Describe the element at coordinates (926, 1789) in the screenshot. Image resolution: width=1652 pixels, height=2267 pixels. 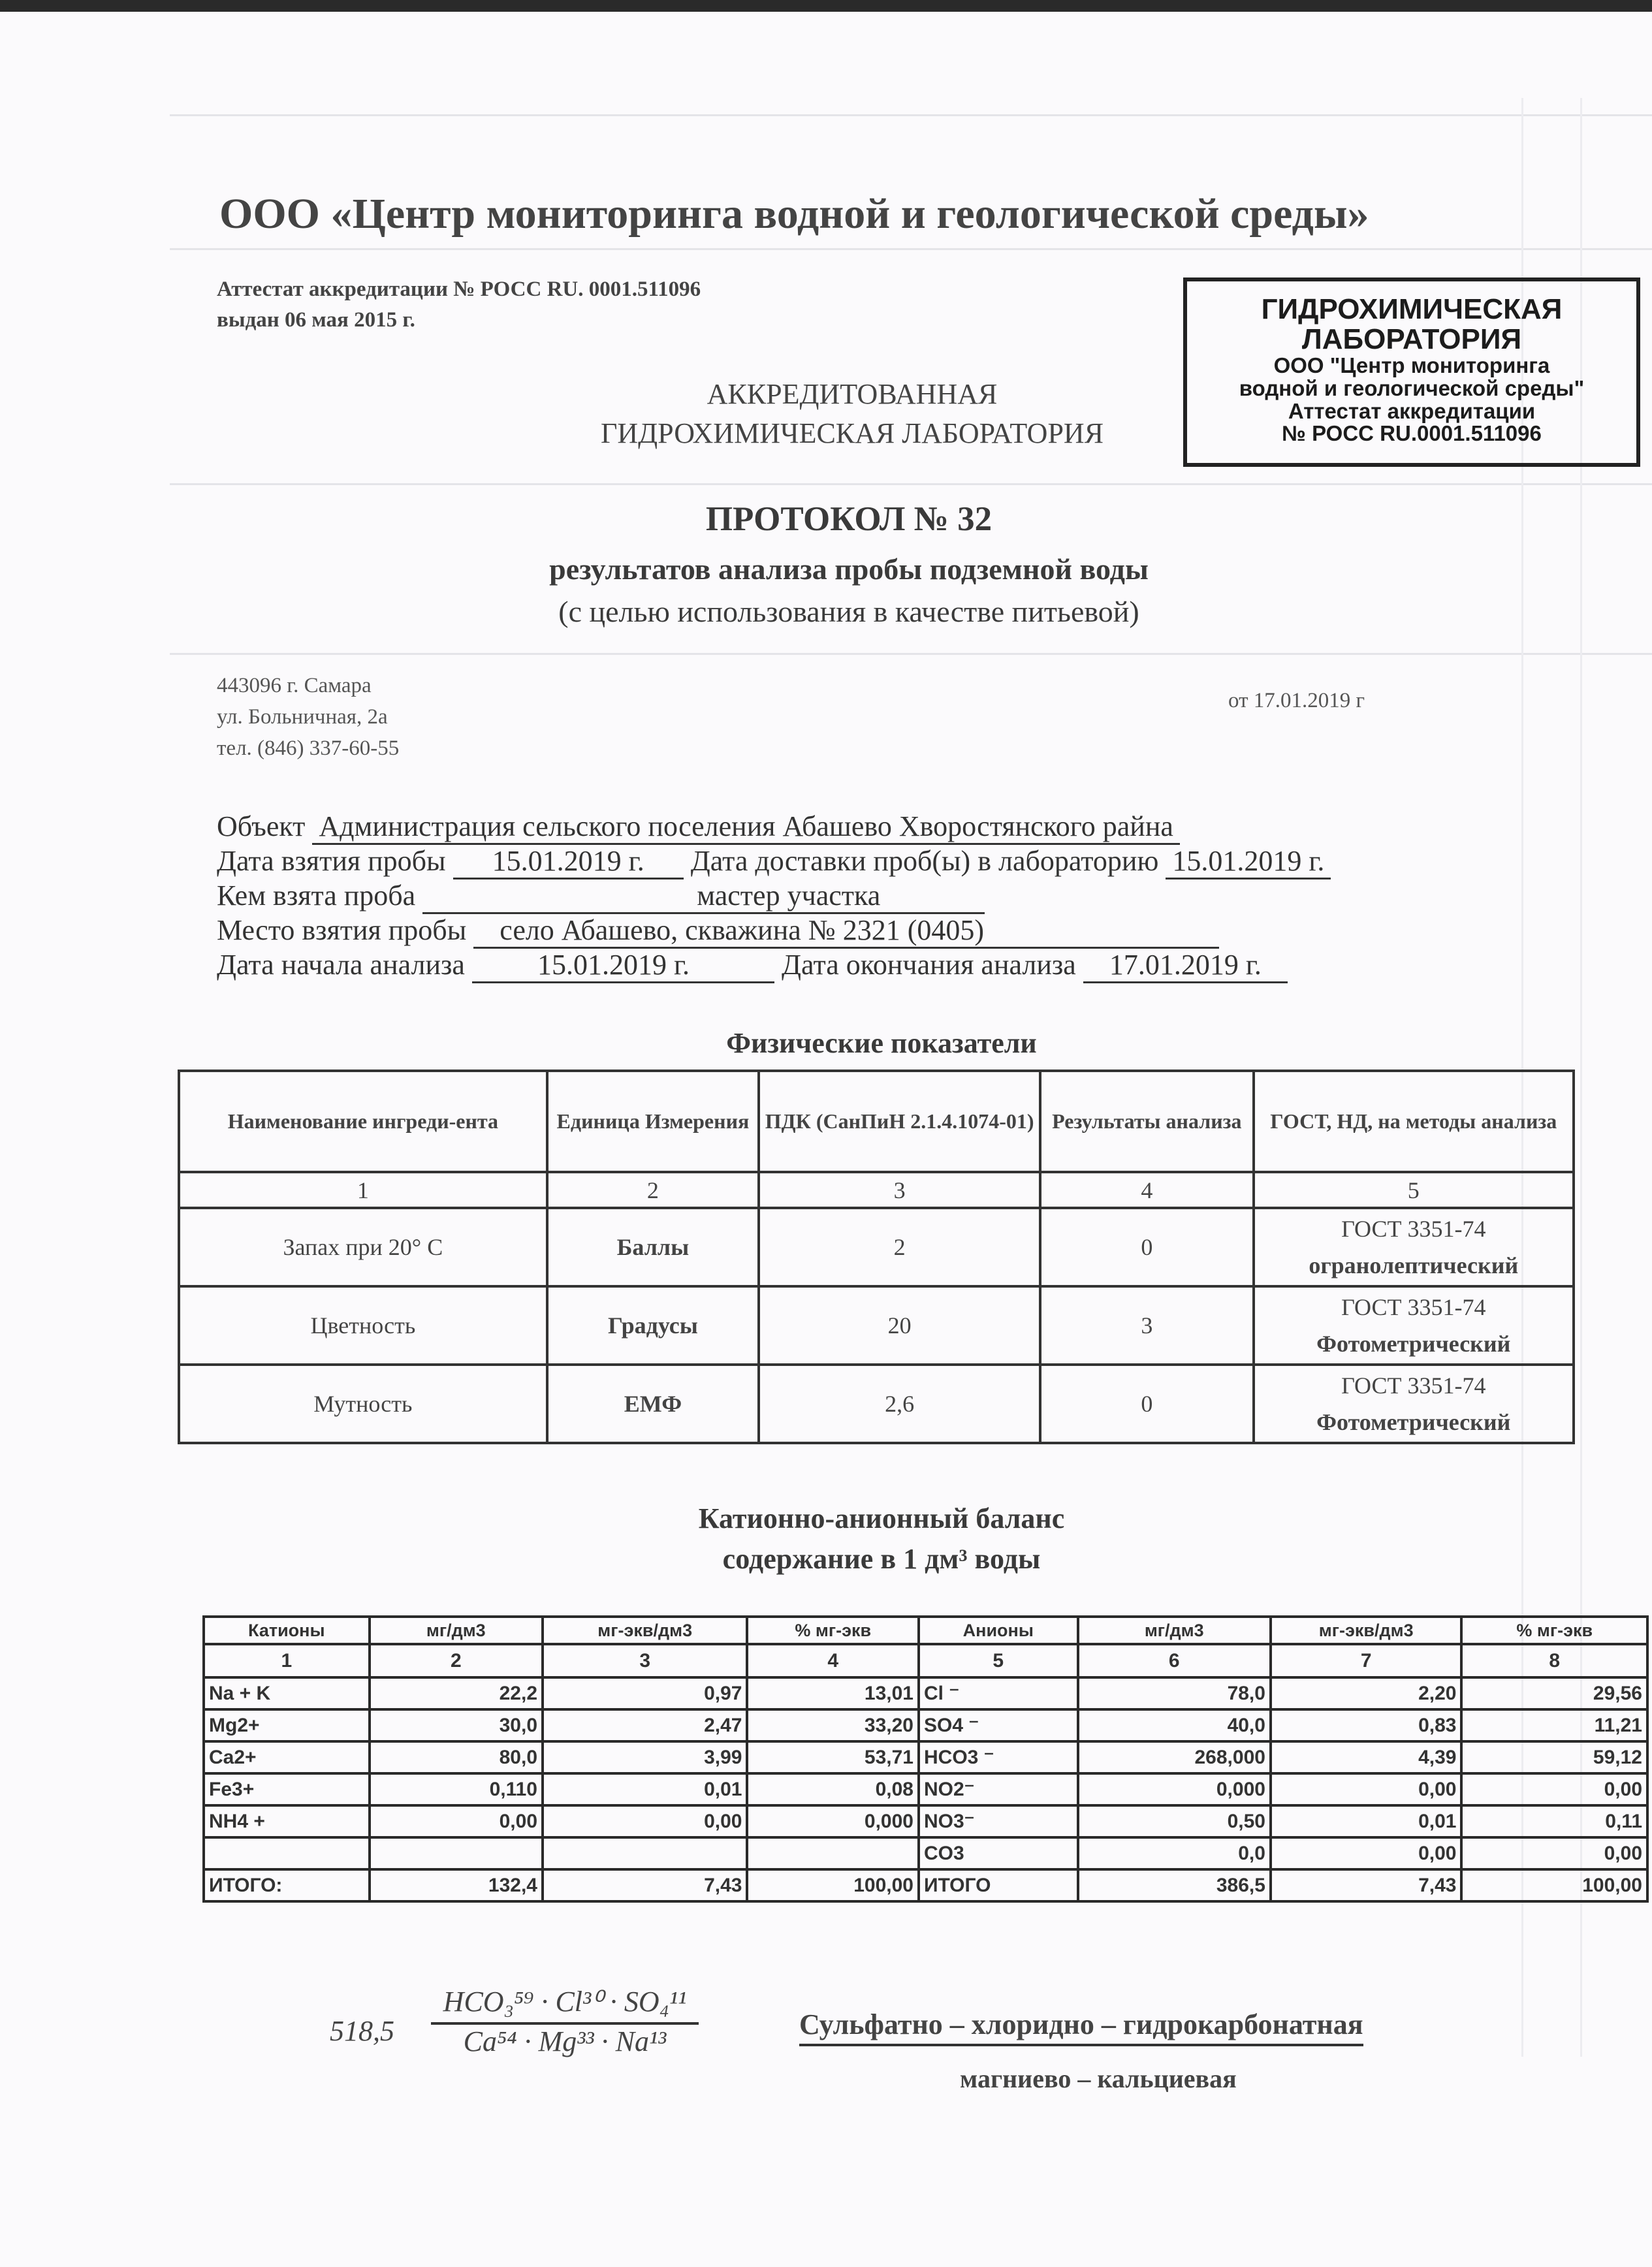
I see `table-row: Fe3+ 0,110 0,01 0,08 NO2⁻ 0,000 0,00 0,00` at that location.